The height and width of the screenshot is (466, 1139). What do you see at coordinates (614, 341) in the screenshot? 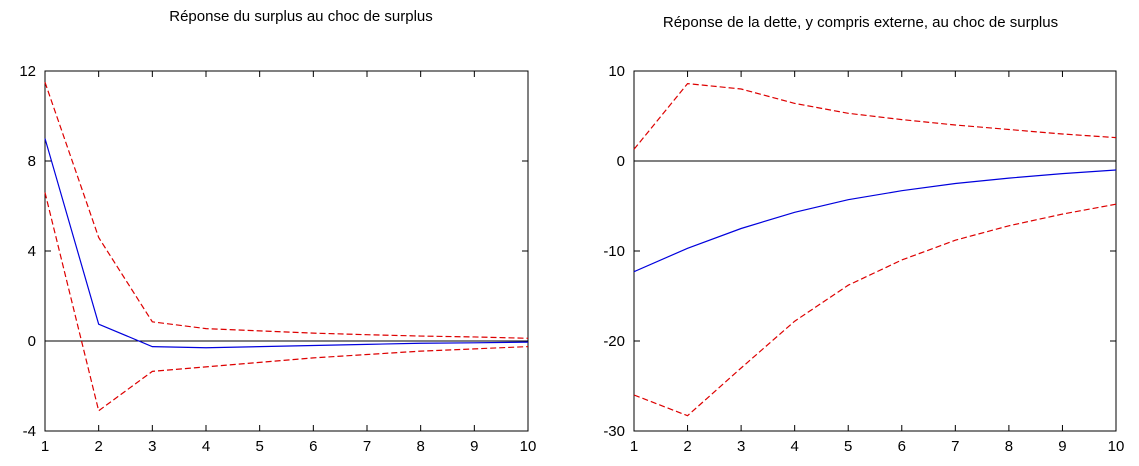
I see `y-tick-label: -20` at bounding box center [614, 341].